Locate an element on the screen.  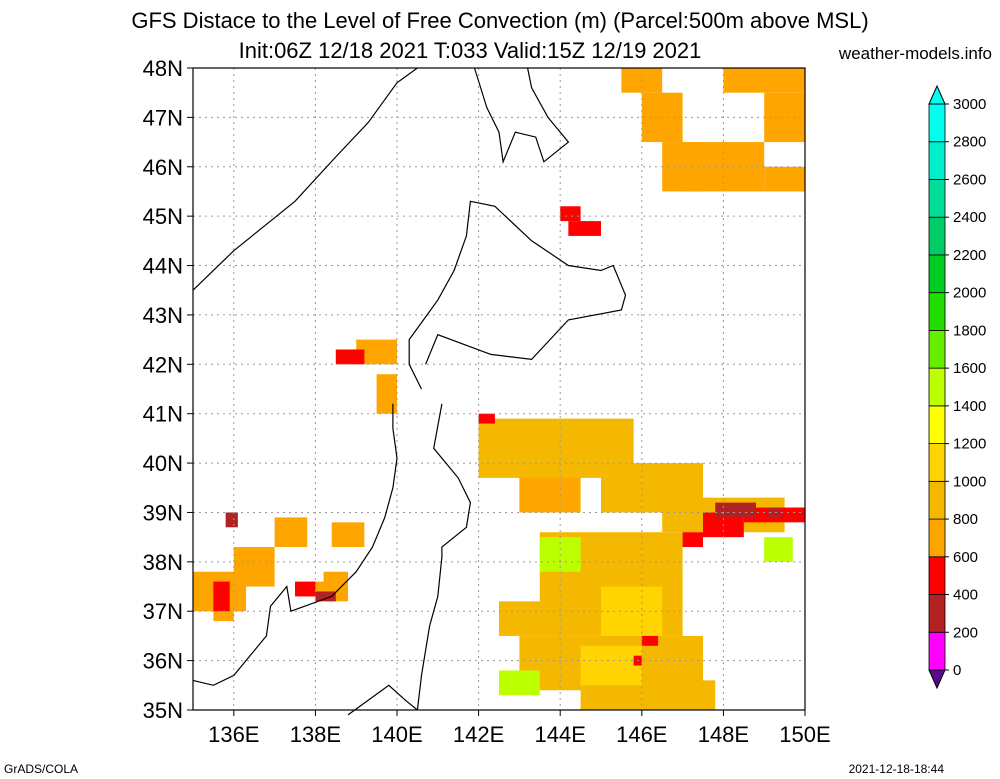
lat-tick-label: 39N is located at coordinates (163, 512).